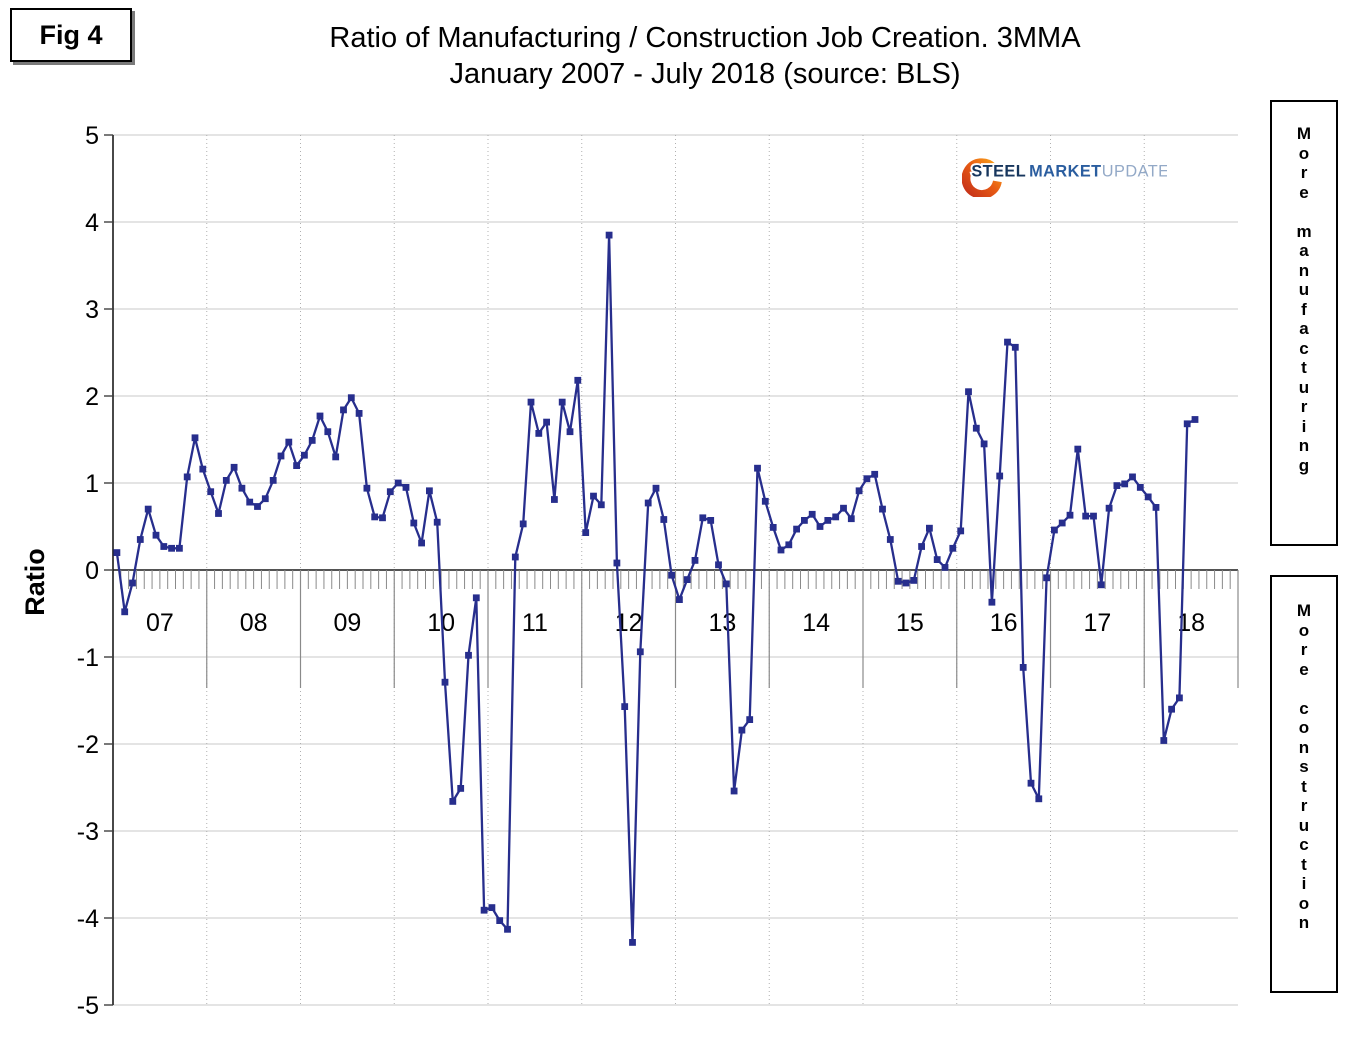 The width and height of the screenshot is (1350, 1046). Describe the element at coordinates (88, 658) in the screenshot. I see `svg-text: -1` at that location.